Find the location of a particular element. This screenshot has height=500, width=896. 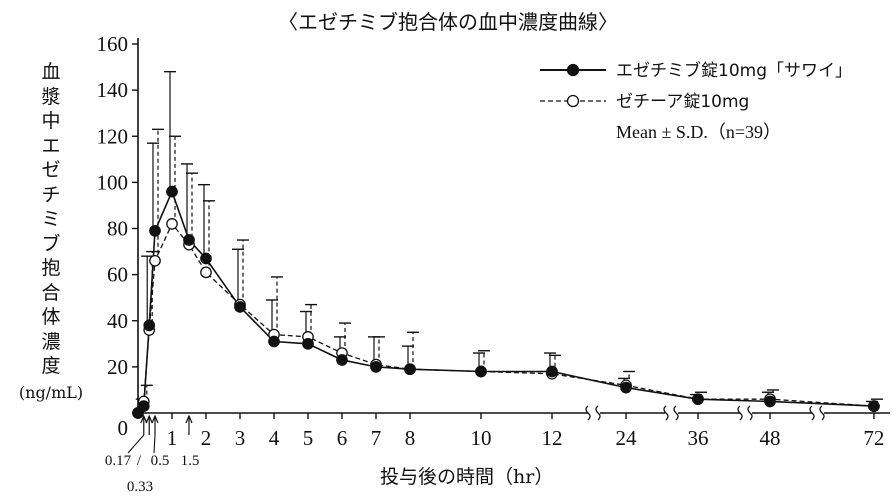

legend-label-sawai: エゼチミブ錠10mg「サワイ」 is located at coordinates (734, 70).